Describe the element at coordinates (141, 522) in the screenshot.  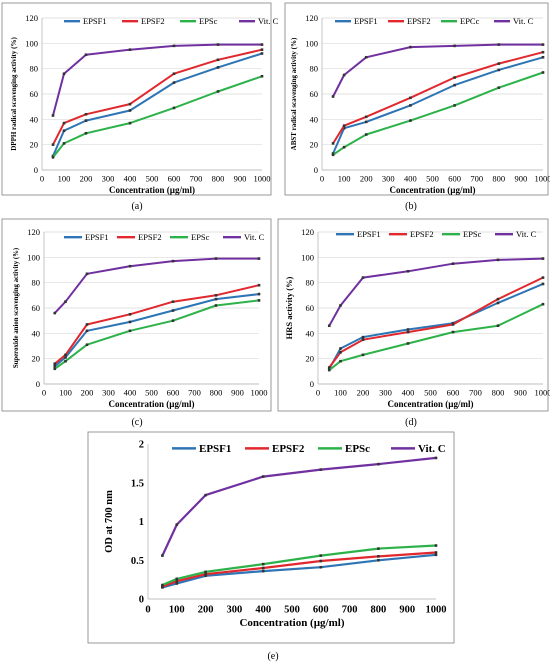
I see `y-tick-label: 1` at that location.